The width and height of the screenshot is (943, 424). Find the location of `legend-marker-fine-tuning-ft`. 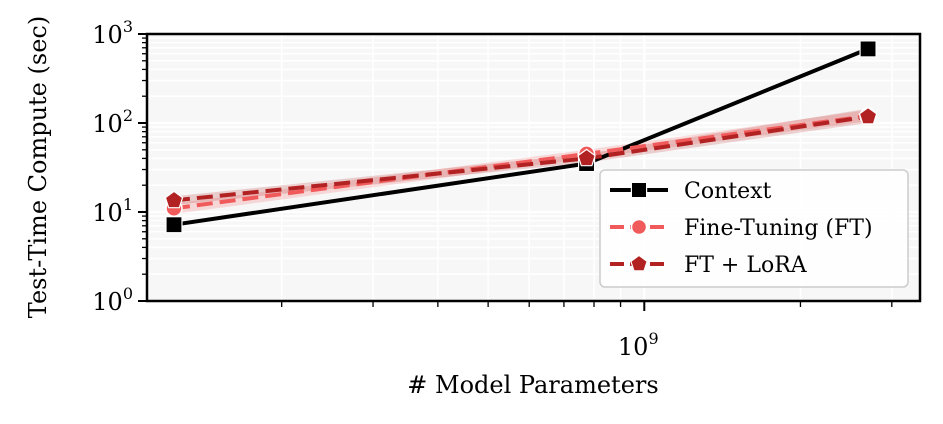

legend-marker-fine-tuning-ft is located at coordinates (639, 227).